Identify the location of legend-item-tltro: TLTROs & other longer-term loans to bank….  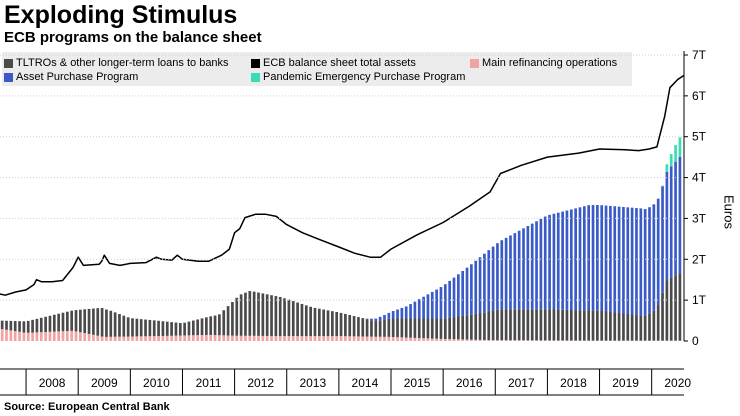
(116, 63).